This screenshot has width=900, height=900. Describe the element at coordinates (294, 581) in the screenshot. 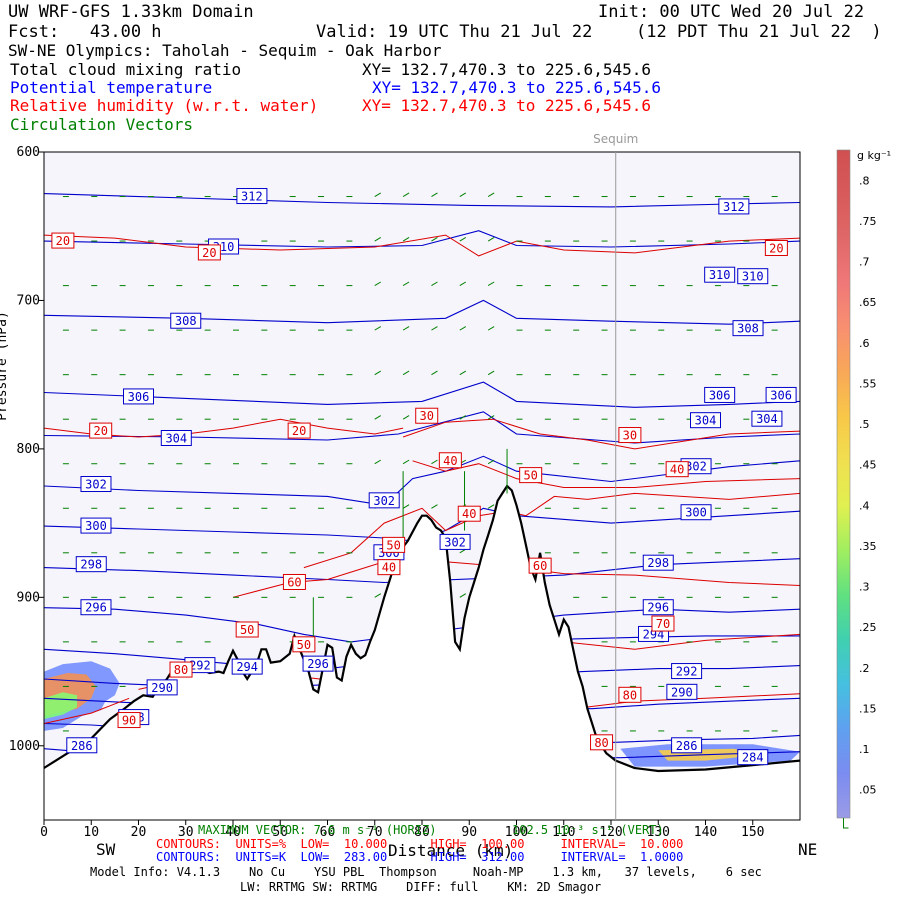

I see `rh-label-14-box` at that location.